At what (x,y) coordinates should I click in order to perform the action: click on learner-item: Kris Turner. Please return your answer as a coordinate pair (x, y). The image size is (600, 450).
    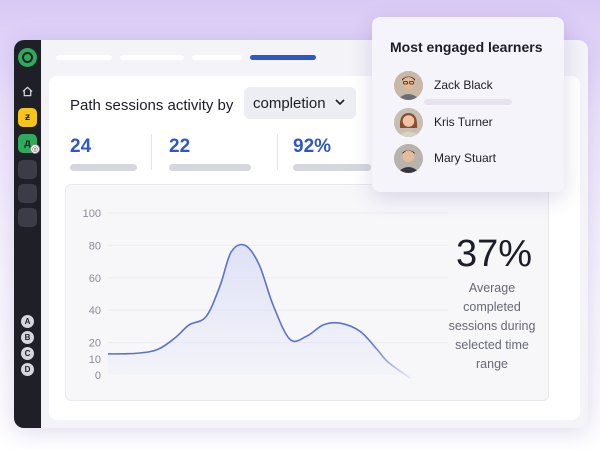
    Looking at the image, I should click on (443, 122).